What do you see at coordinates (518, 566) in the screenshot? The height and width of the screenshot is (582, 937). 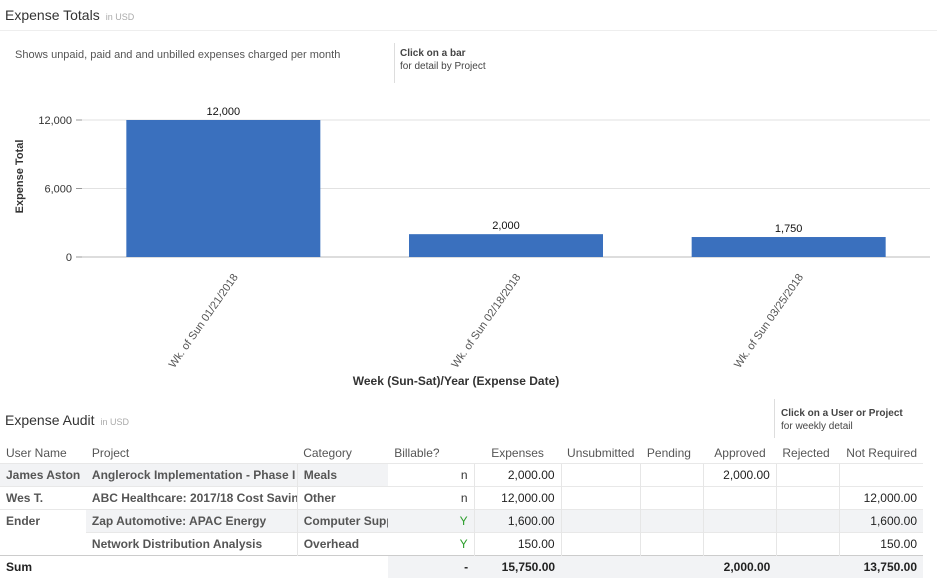 I see `sum-expenses-cell: 15,750.00` at bounding box center [518, 566].